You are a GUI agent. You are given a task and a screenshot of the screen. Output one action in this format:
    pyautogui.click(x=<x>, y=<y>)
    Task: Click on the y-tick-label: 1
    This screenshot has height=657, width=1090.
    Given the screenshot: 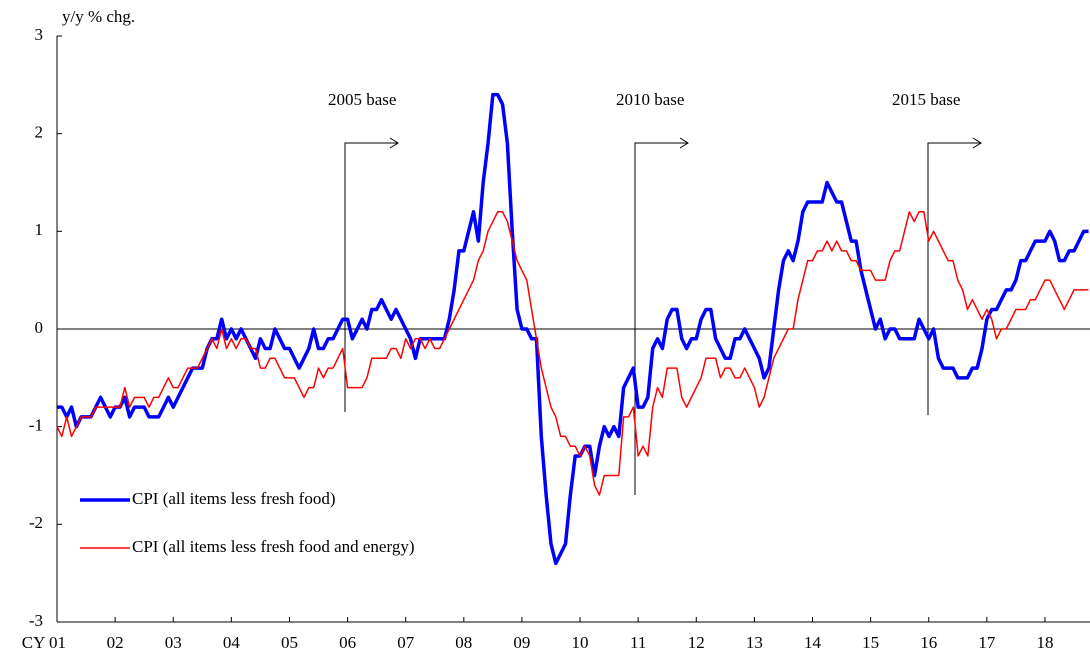 What is the action you would take?
    pyautogui.click(x=39, y=229)
    